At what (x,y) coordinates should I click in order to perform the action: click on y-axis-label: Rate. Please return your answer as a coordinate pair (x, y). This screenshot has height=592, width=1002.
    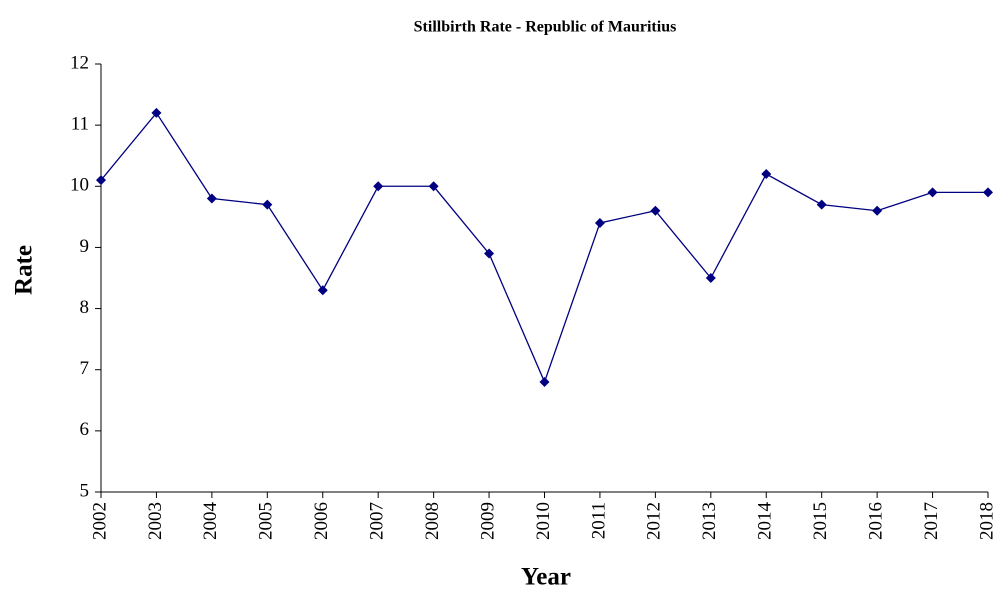
    Looking at the image, I should click on (24, 270).